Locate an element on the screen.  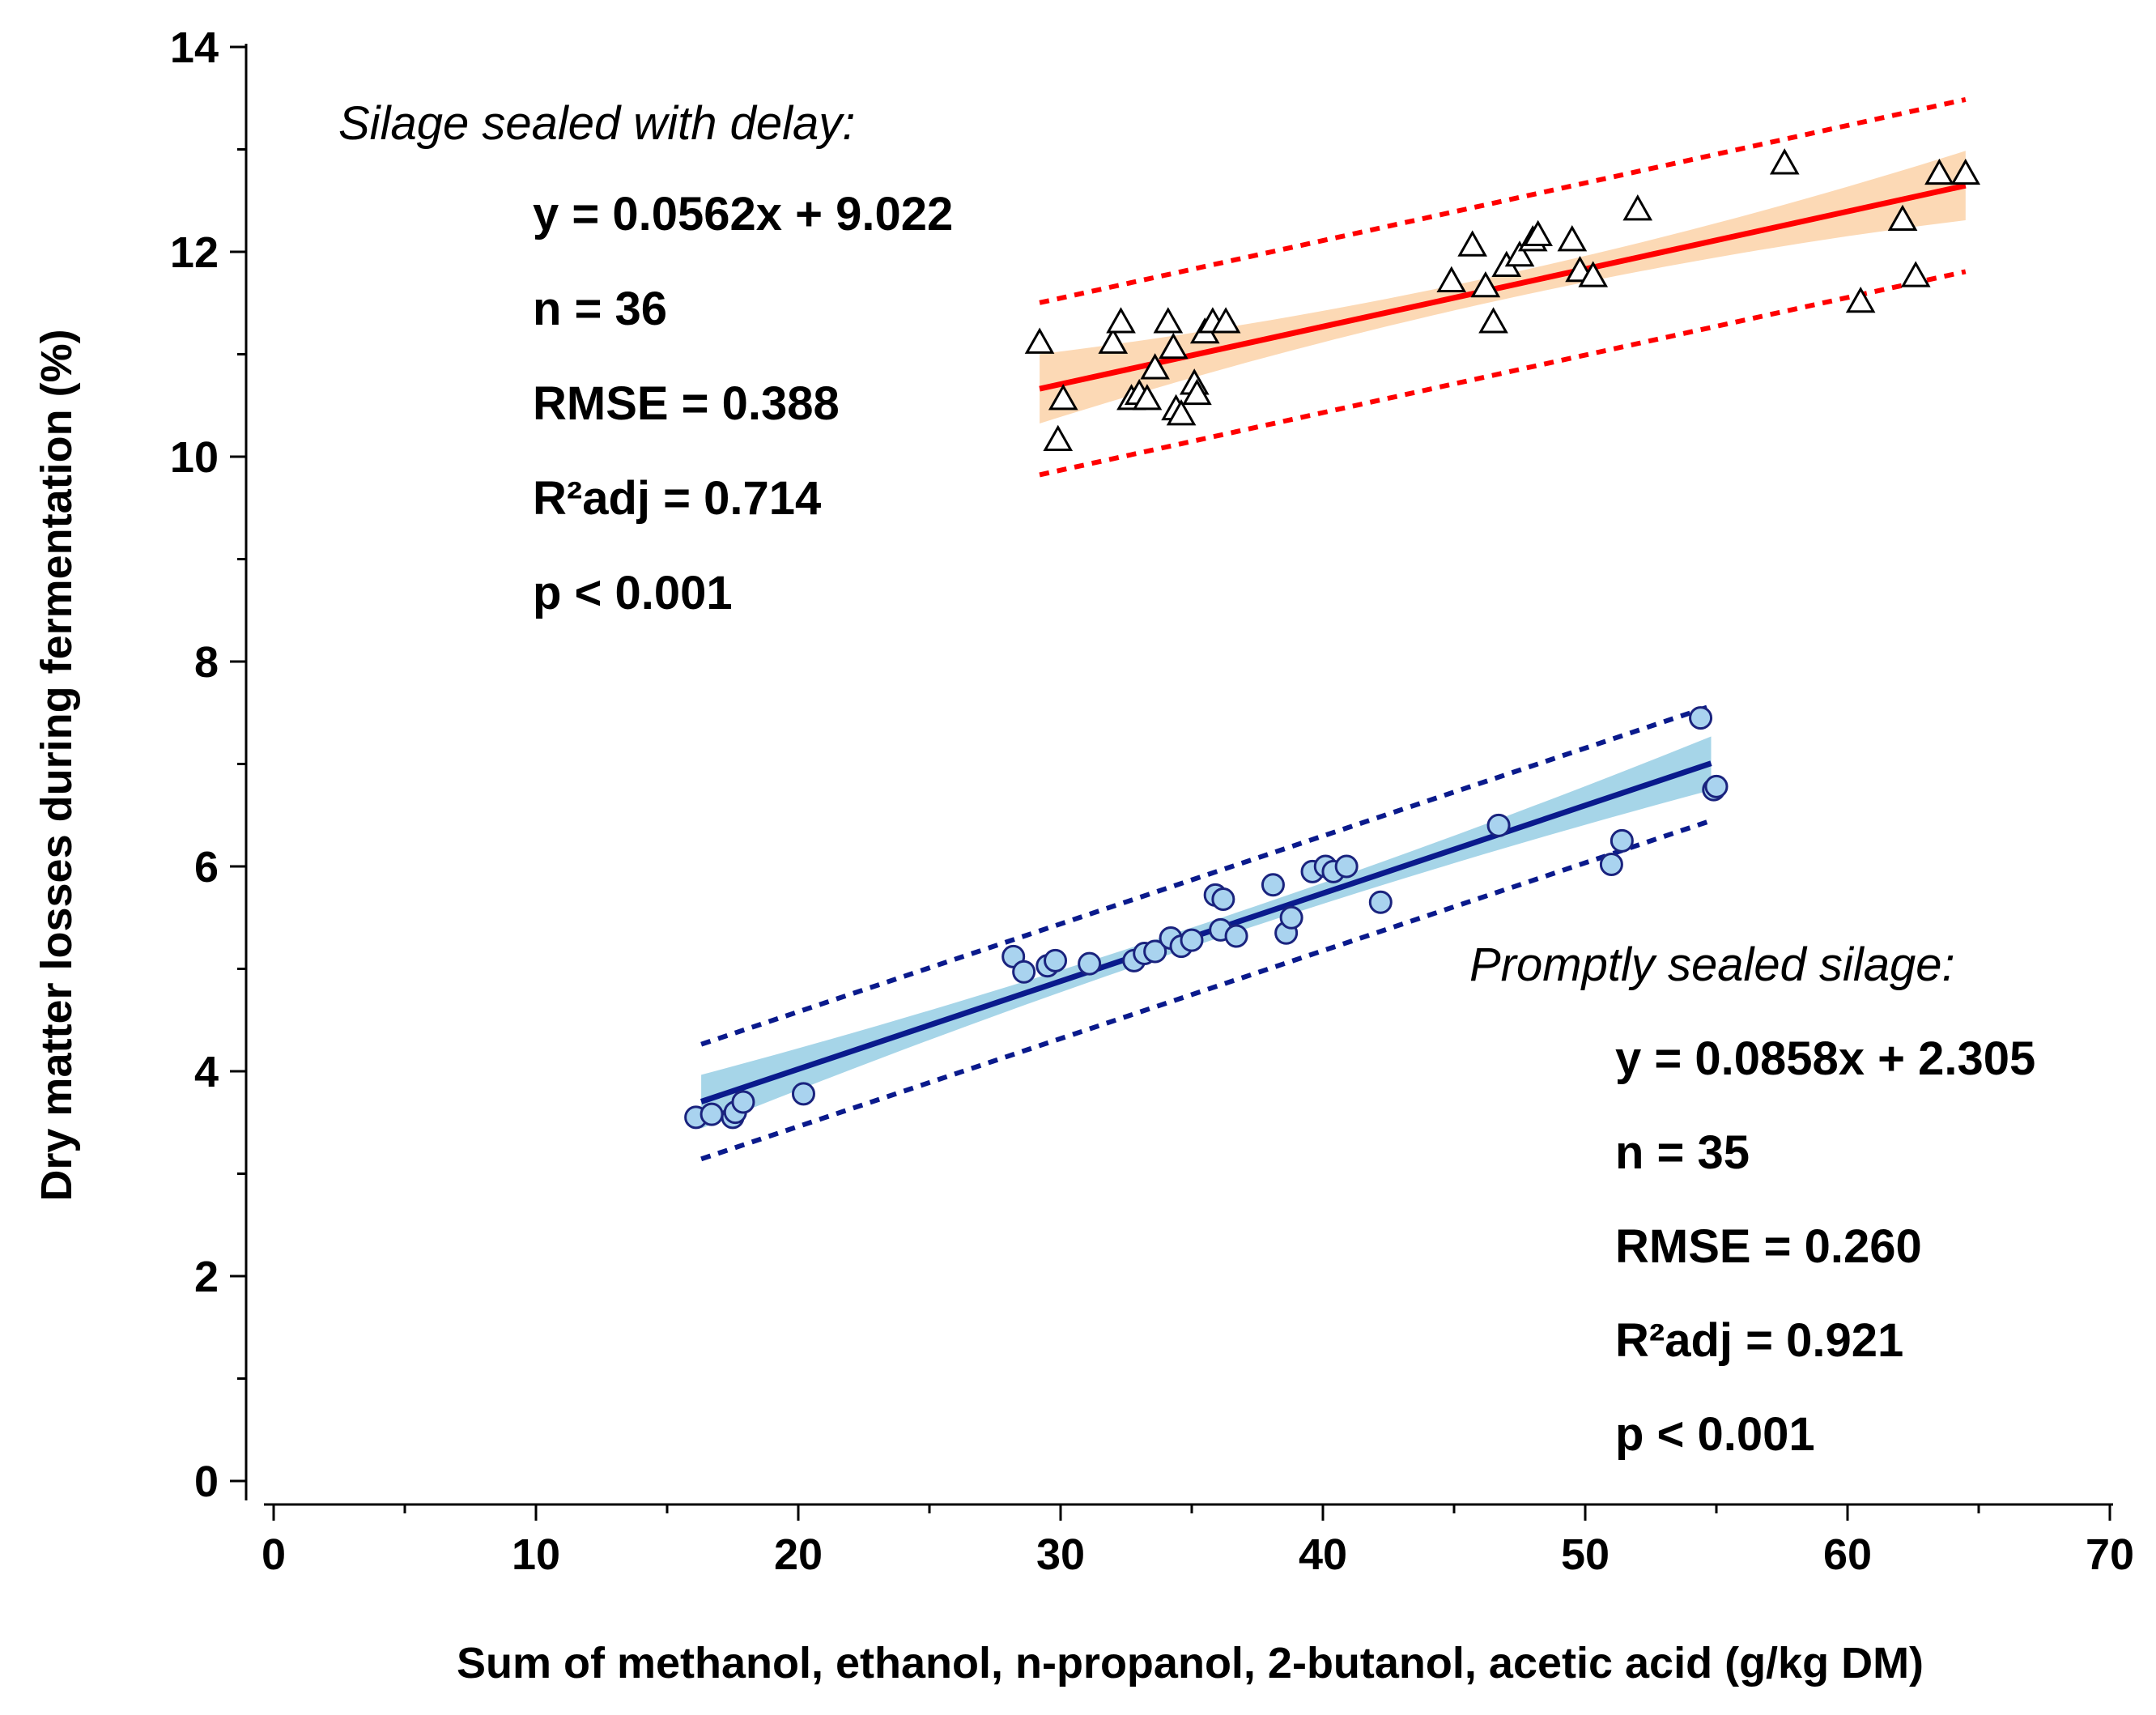
y-tick-label: 10 is located at coordinates (194, 457).